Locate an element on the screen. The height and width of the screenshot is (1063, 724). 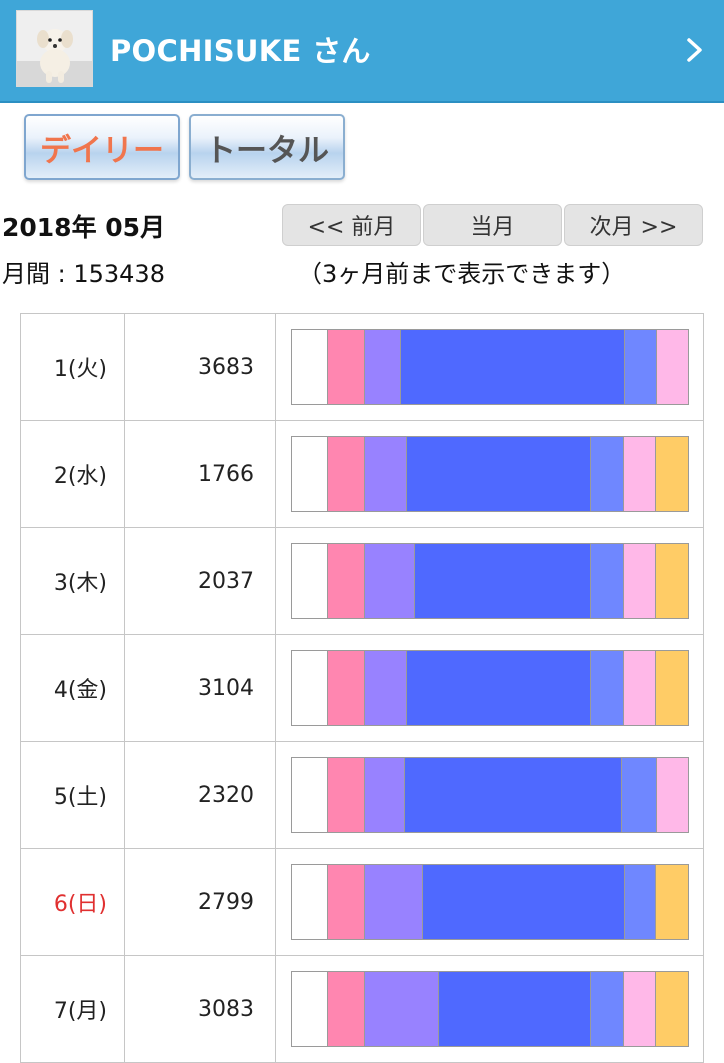
day-date: 2(水) is located at coordinates (72, 474).